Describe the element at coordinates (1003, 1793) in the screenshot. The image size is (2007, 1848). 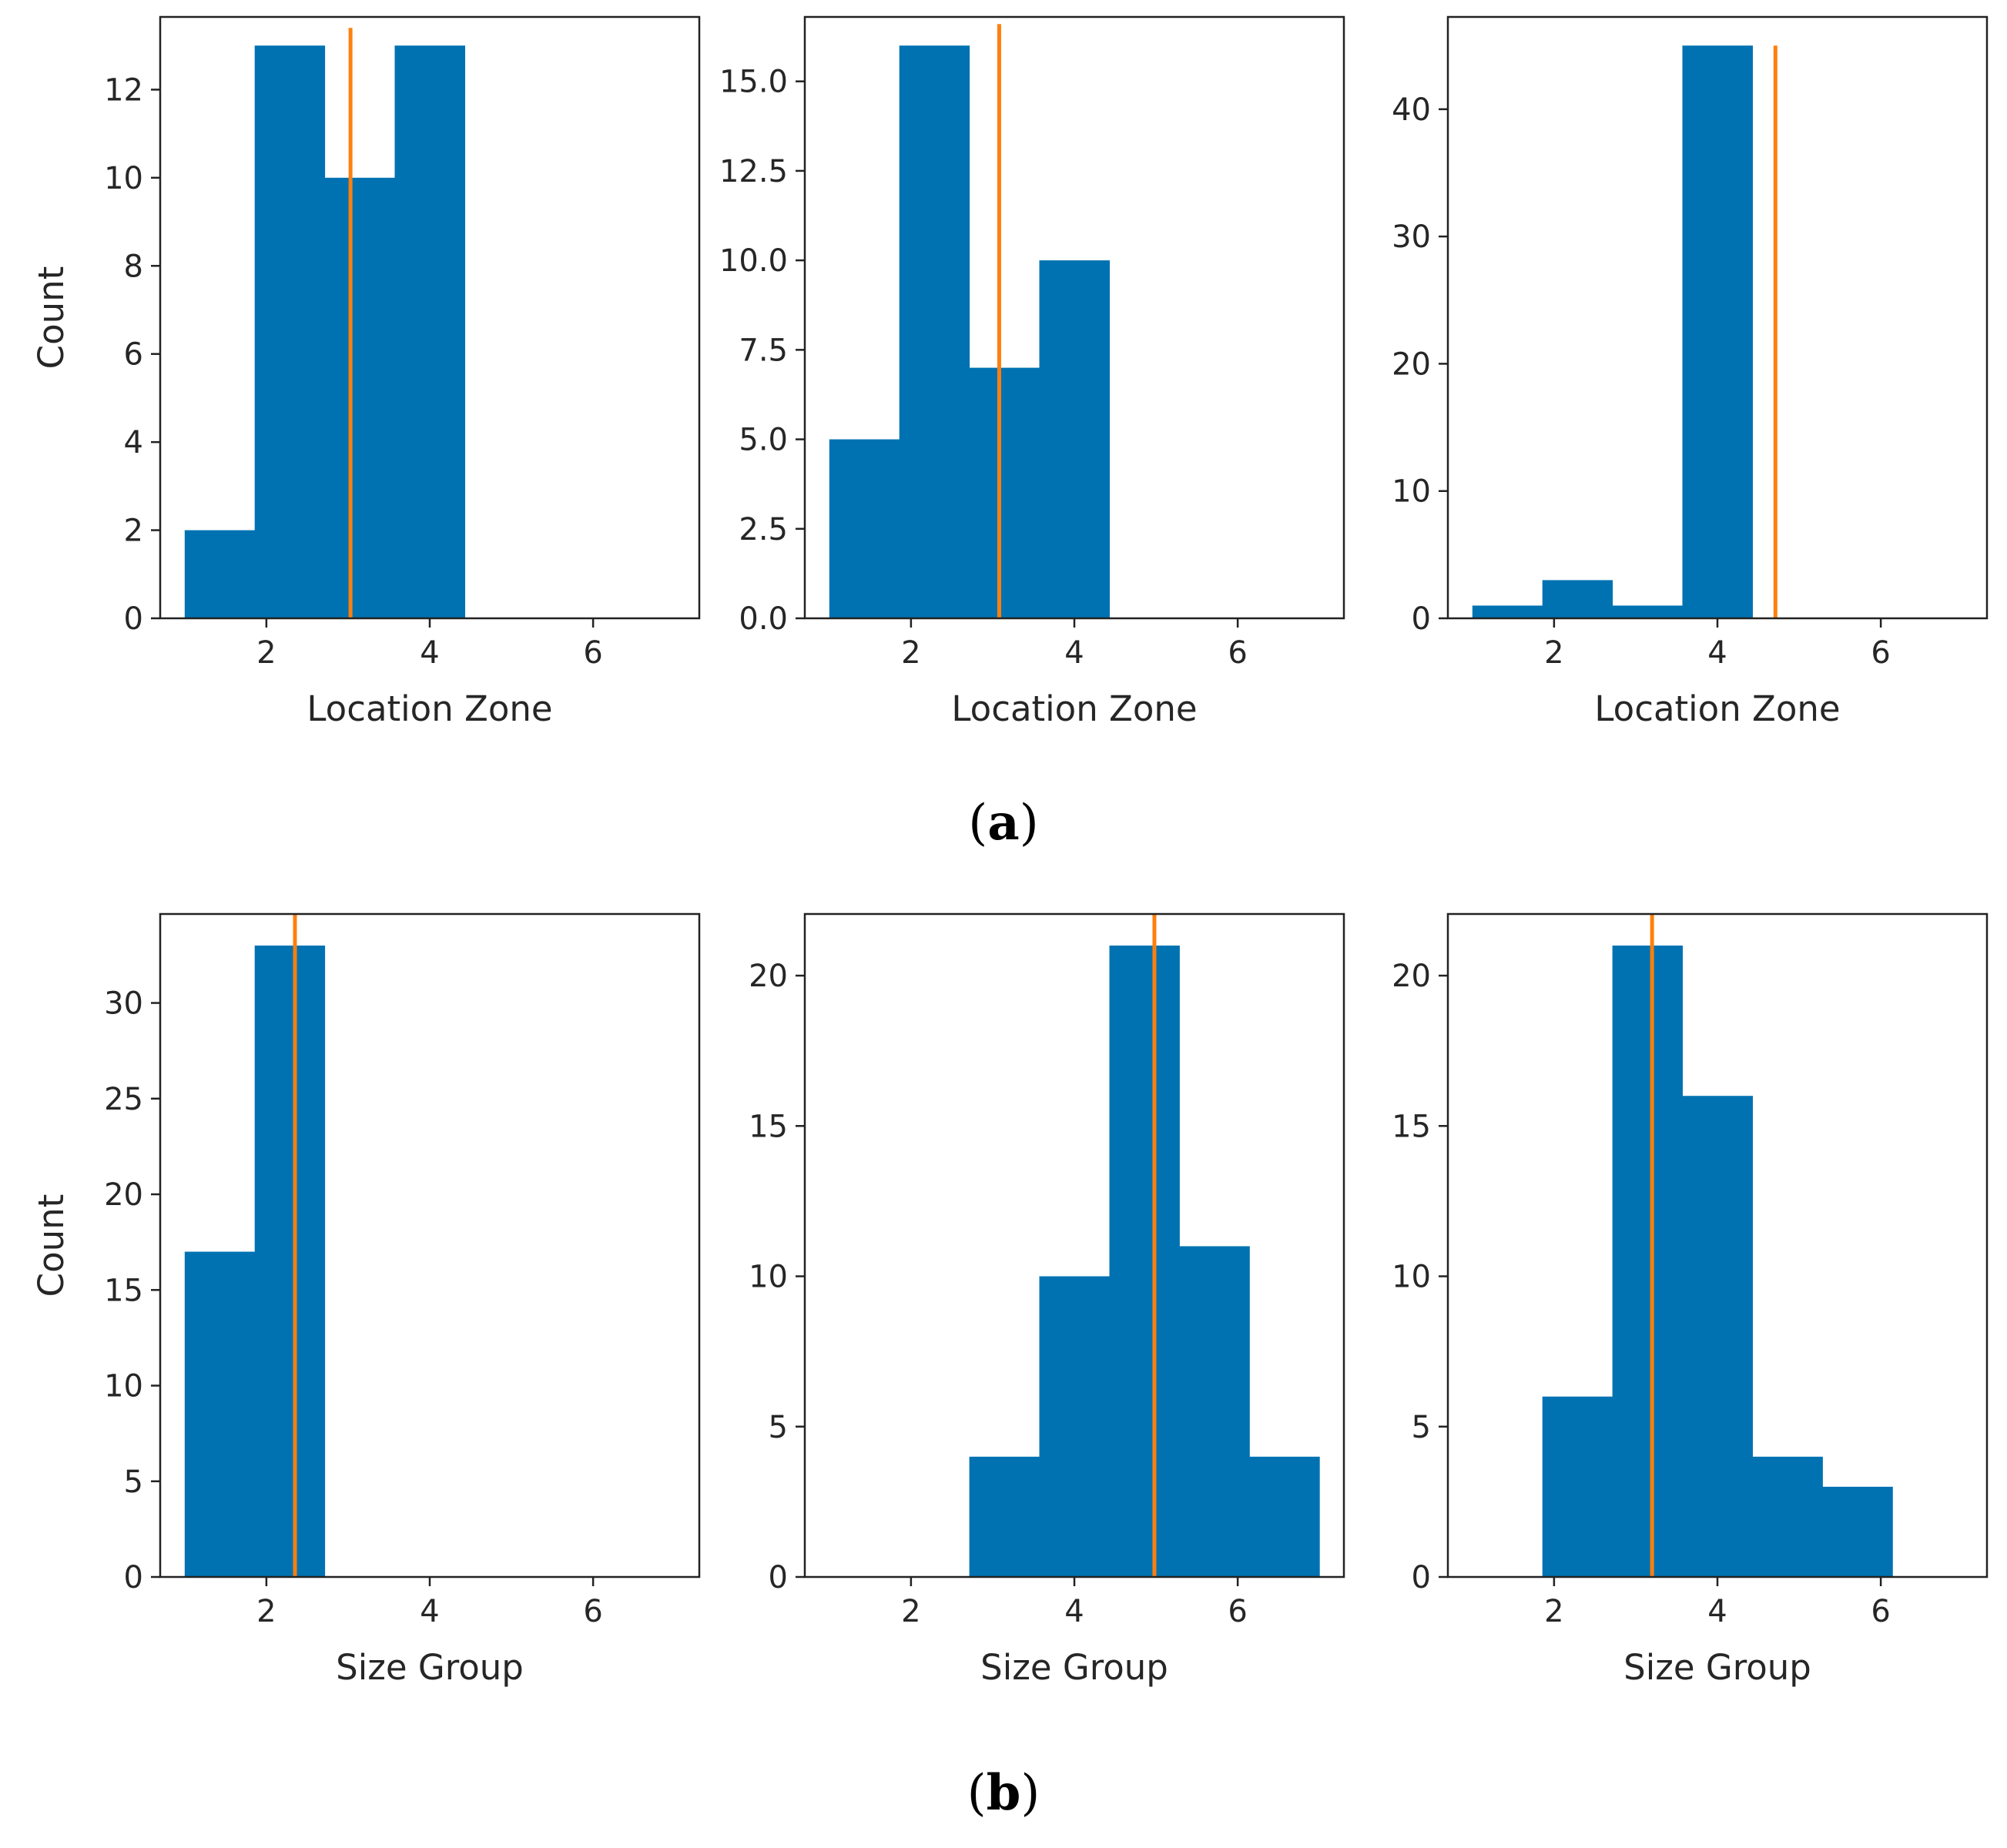
I see `panel-label-b: (b)` at that location.